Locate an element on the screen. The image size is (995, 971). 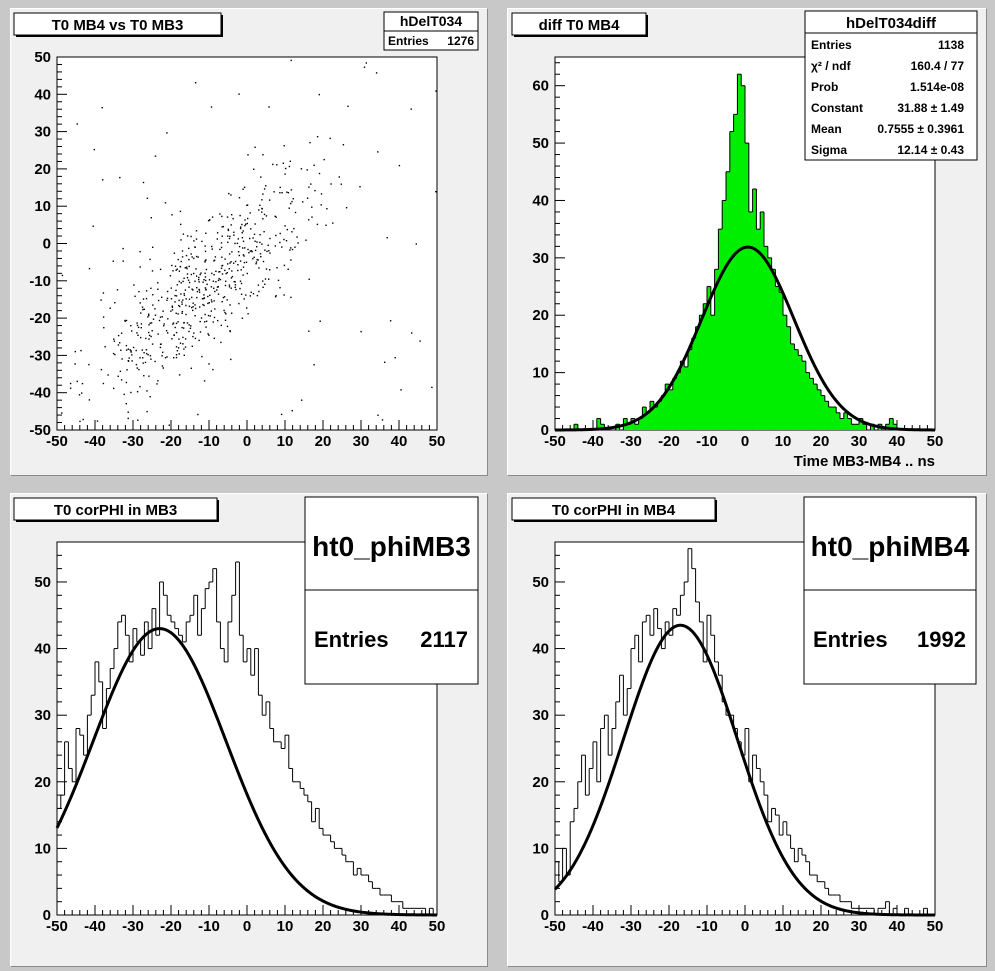
hist-outline is located at coordinates (247, 738).